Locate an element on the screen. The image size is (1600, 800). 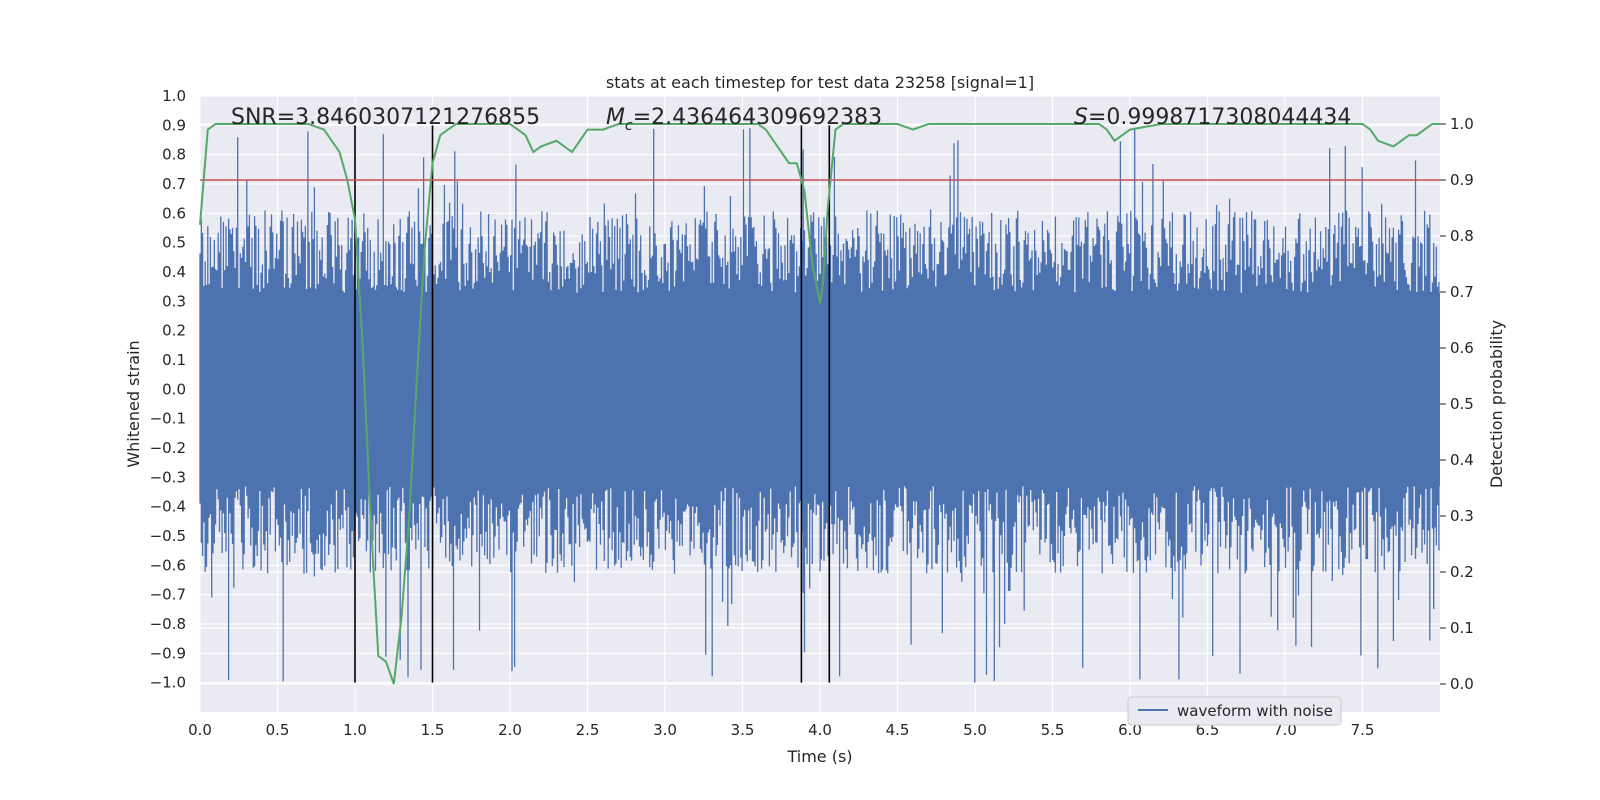
y2-tick-label: 1.0 is located at coordinates (1462, 124).